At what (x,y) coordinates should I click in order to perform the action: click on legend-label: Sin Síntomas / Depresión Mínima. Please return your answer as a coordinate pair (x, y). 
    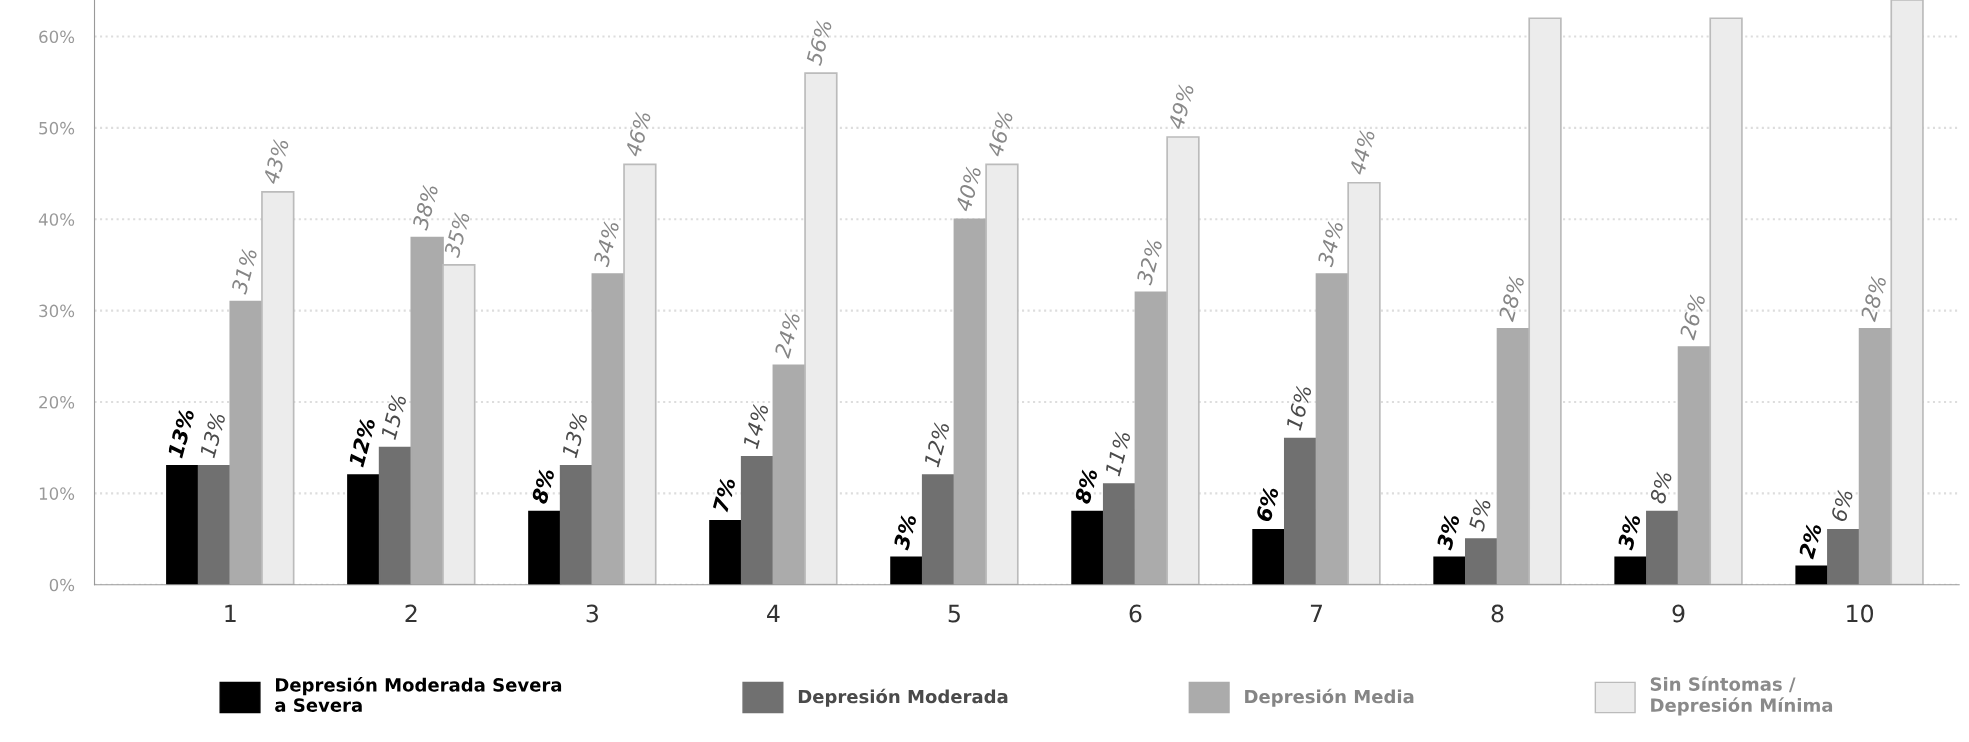
    Looking at the image, I should click on (1741, 696).